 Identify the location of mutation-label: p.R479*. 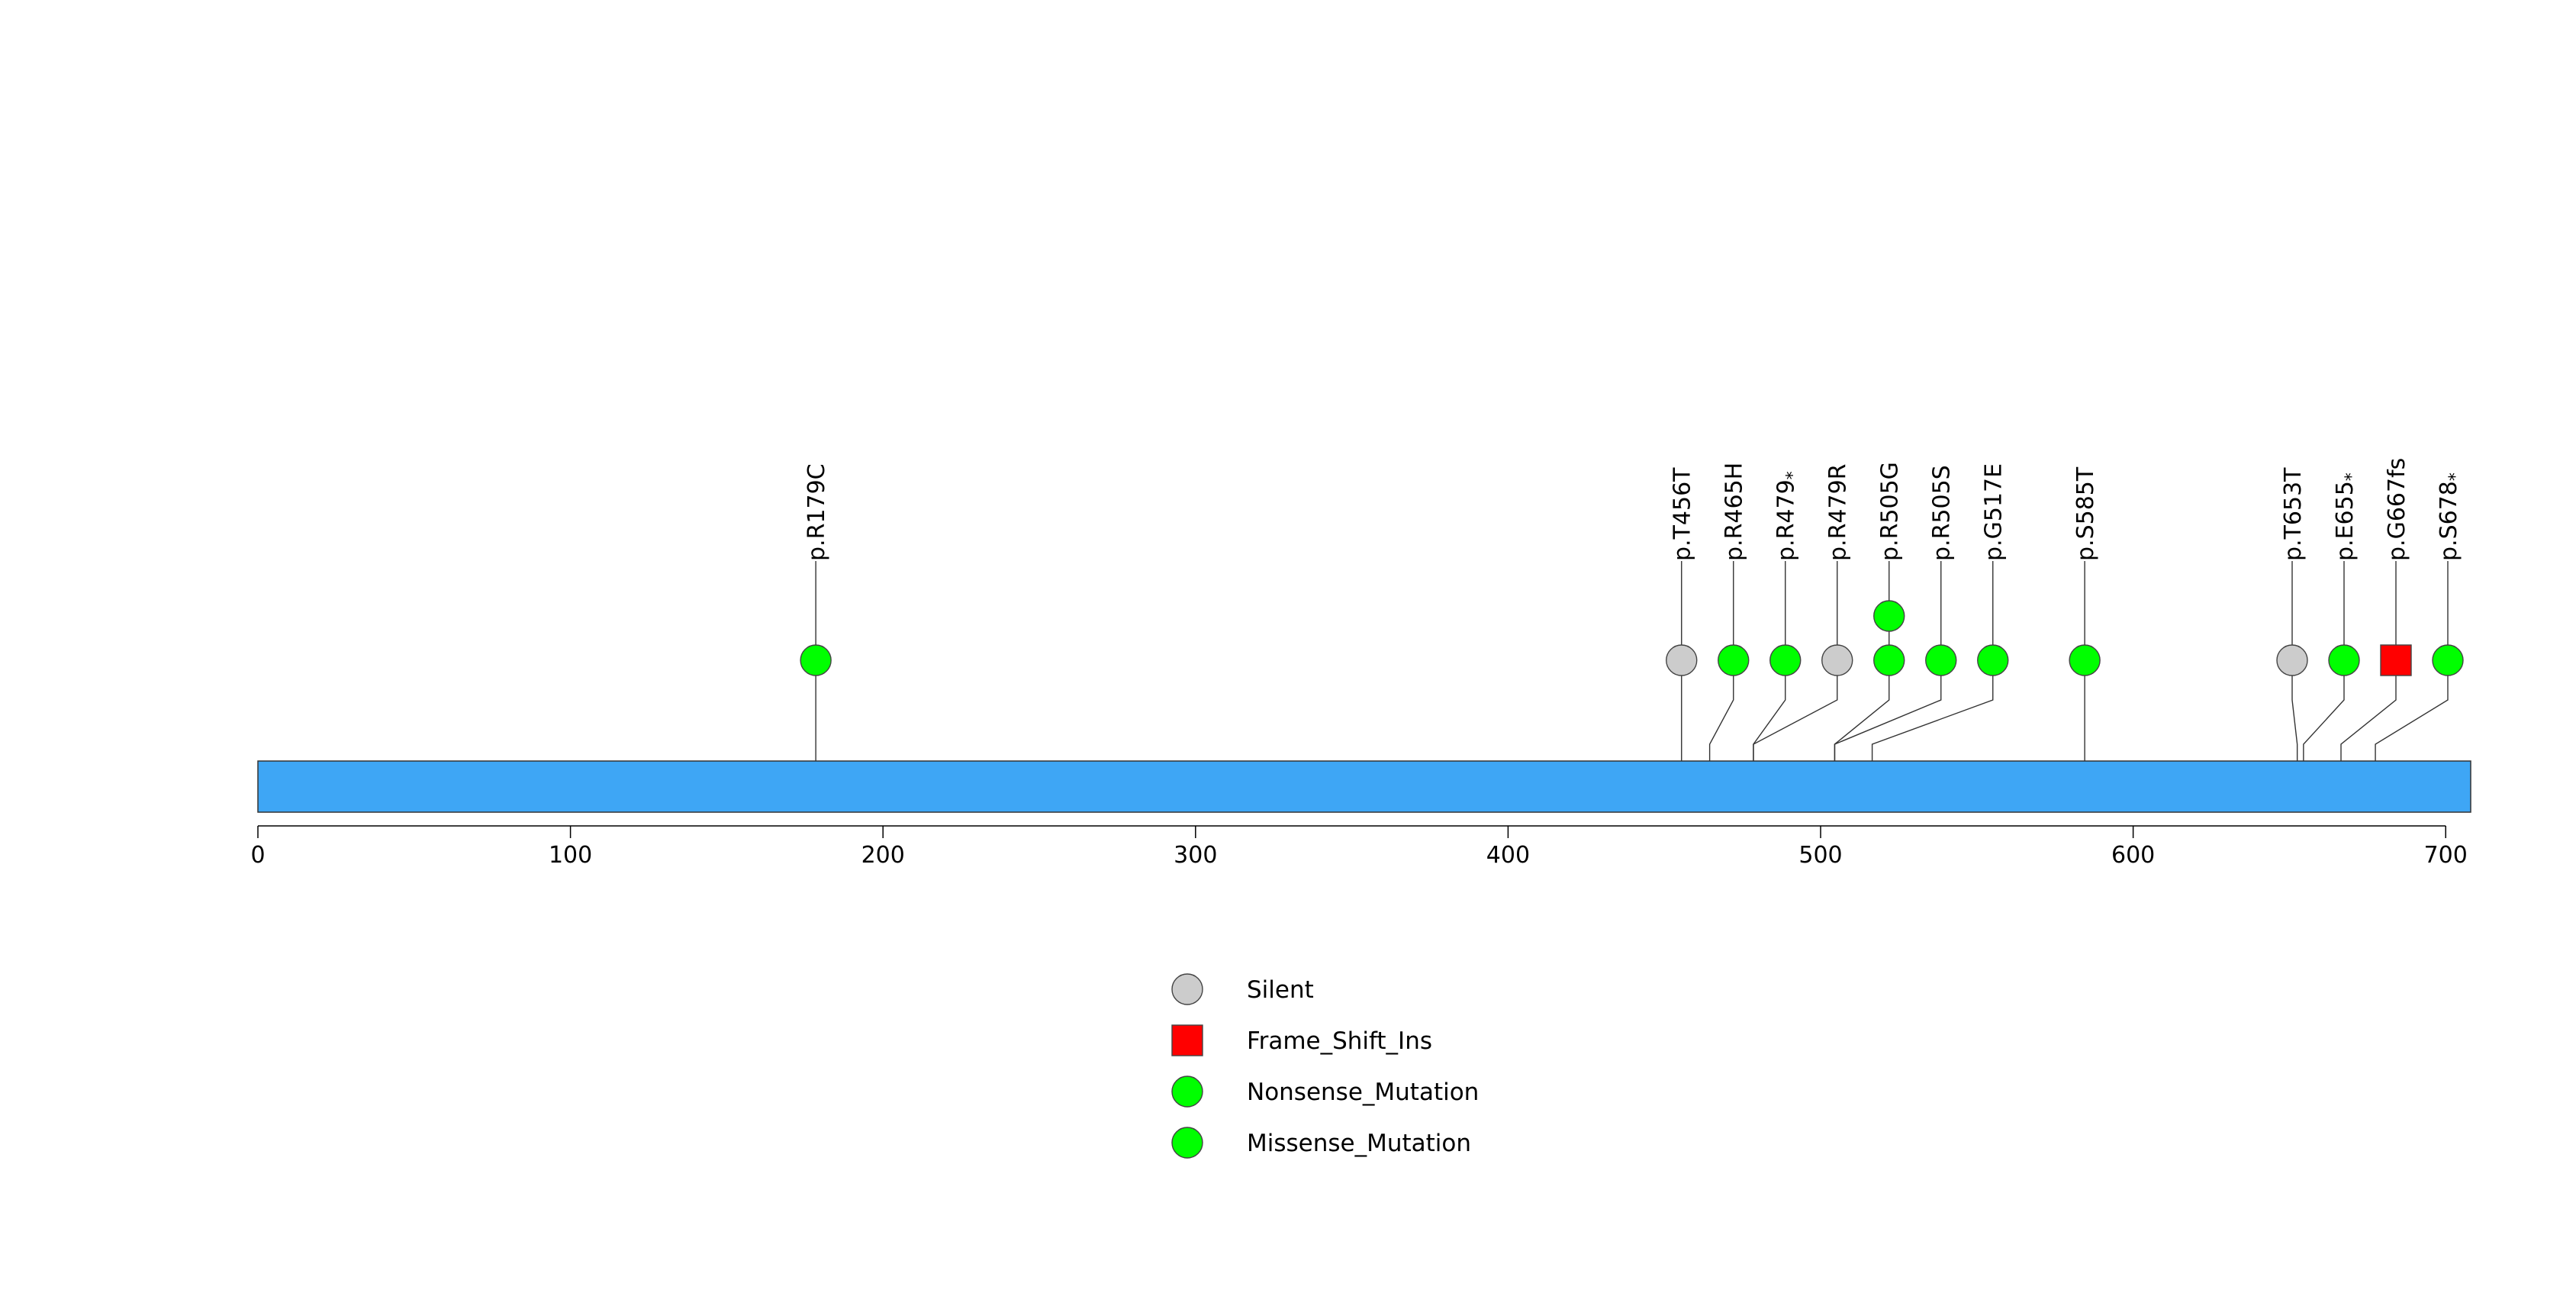
(1788, 516).